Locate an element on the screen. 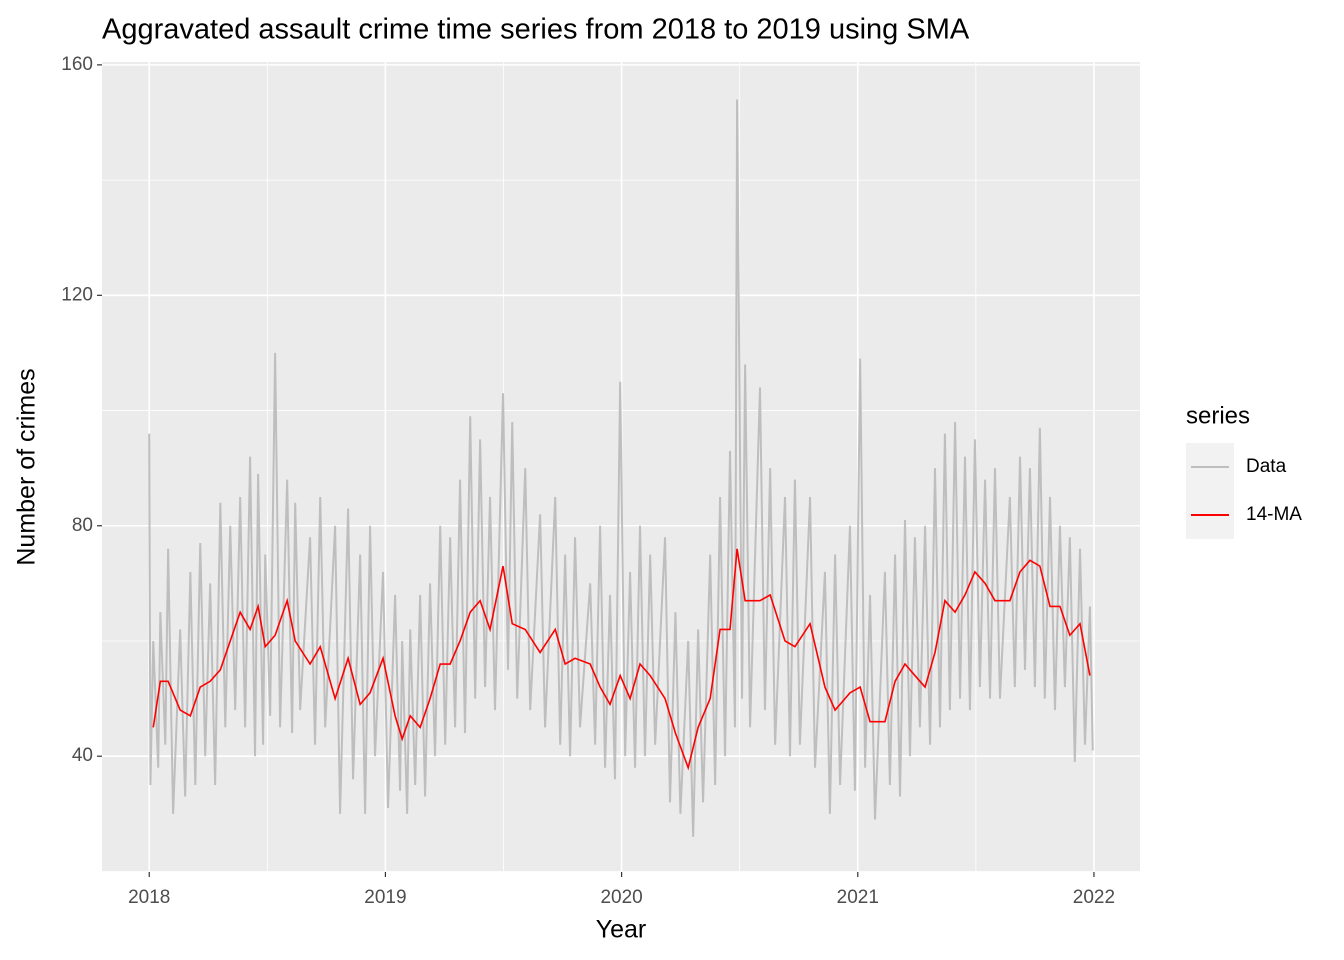 The width and height of the screenshot is (1344, 960). legend-label: 14-MA is located at coordinates (1274, 514).